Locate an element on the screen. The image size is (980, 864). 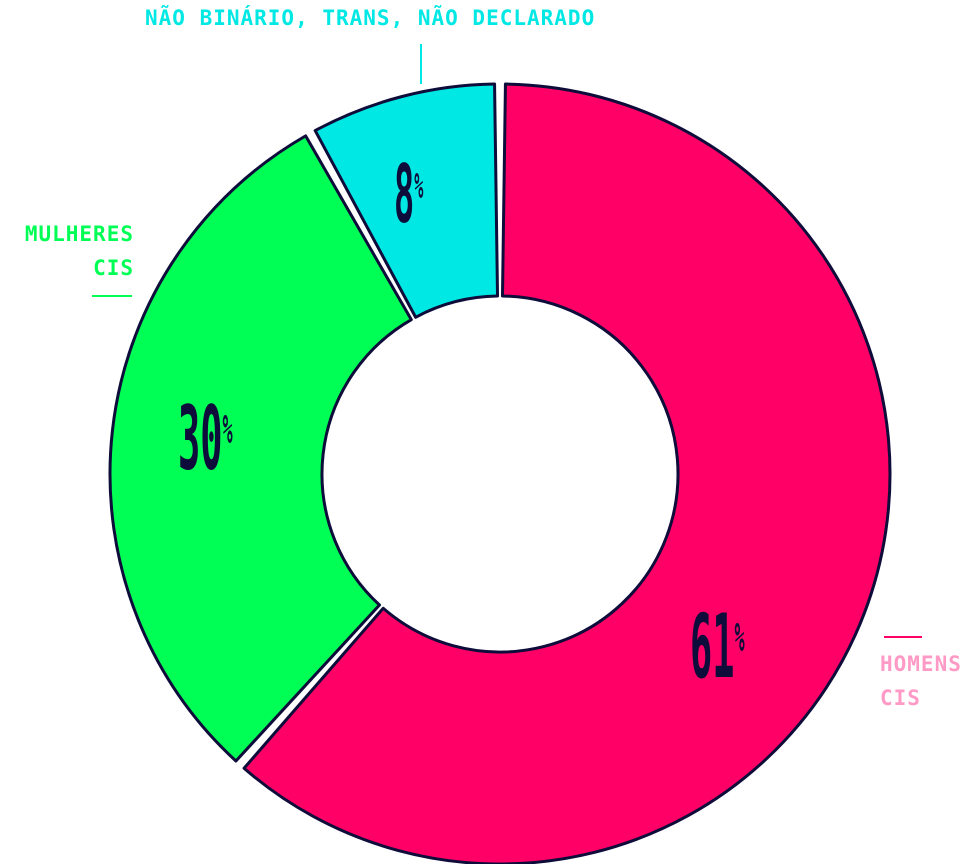
legend-homens-line-2: CIS is located at coordinates (900, 697).